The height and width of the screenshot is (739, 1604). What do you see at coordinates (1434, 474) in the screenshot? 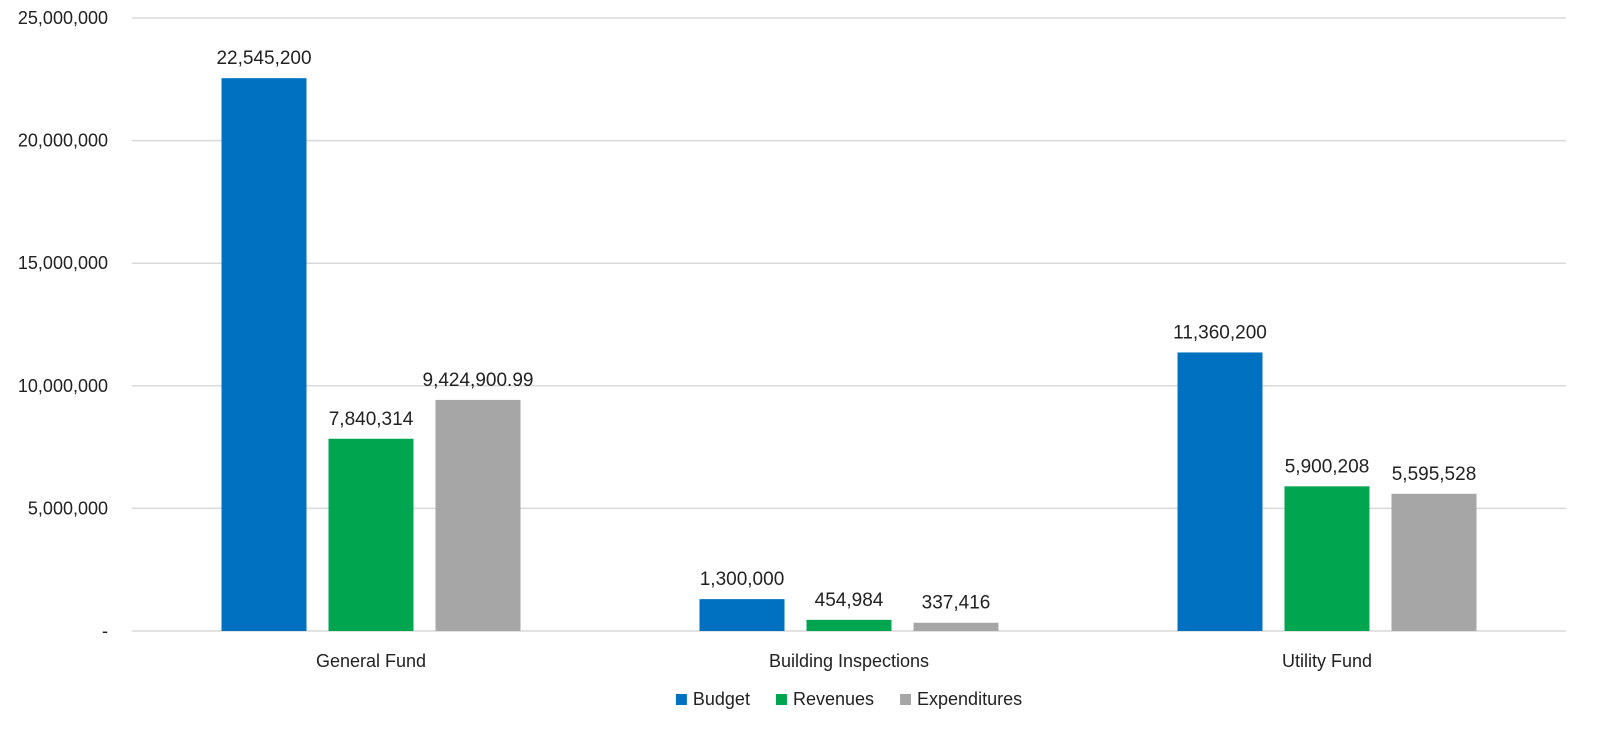
I see `data-label: 5,595,528` at bounding box center [1434, 474].